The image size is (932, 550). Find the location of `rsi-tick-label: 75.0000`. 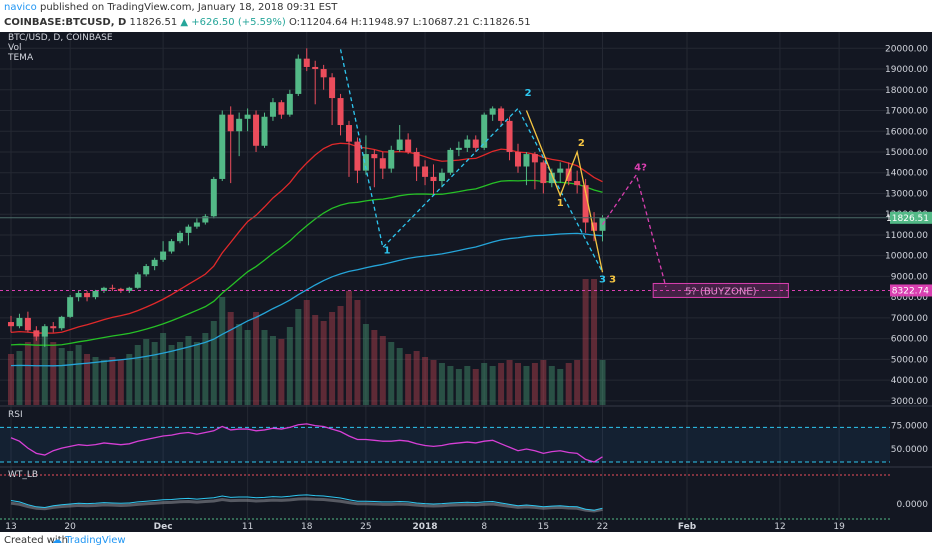

rsi-tick-label: 75.0000 is located at coordinates (909, 427).